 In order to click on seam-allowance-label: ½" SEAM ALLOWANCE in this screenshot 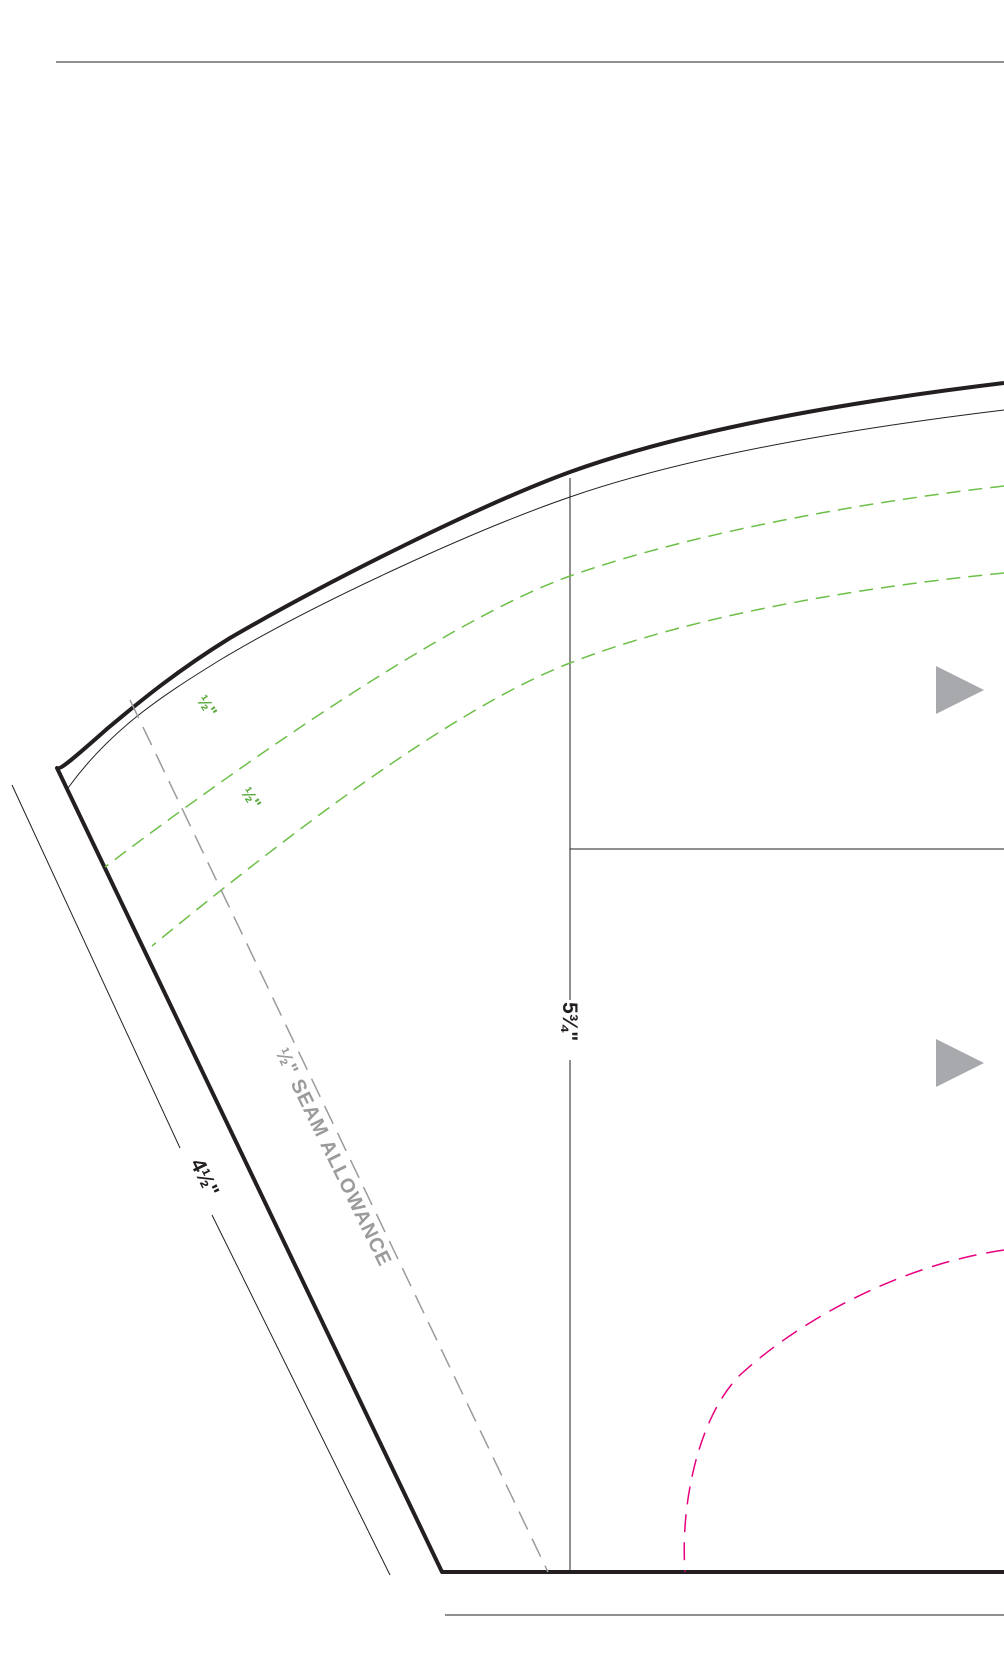, I will do `click(333, 1158)`.